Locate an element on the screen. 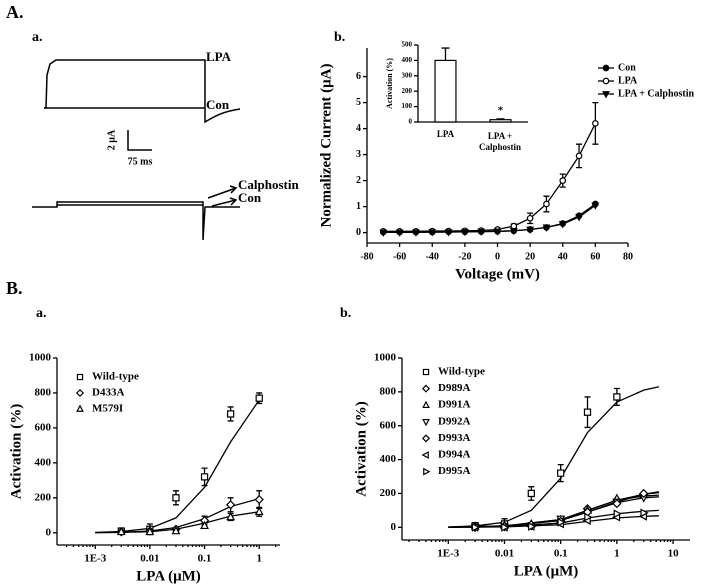  y-tick-label: 3 is located at coordinates (358, 154).